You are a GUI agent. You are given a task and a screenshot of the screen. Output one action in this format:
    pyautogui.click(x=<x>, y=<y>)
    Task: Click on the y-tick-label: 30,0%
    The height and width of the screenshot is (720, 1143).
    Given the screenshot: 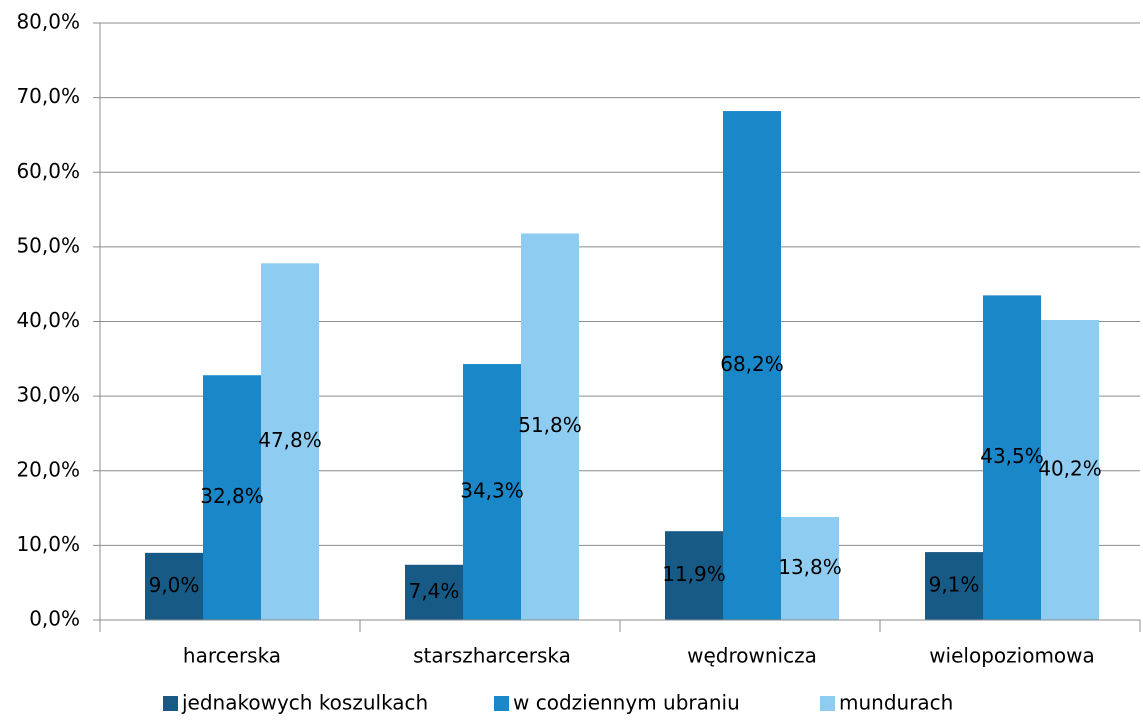 What is the action you would take?
    pyautogui.click(x=48, y=395)
    